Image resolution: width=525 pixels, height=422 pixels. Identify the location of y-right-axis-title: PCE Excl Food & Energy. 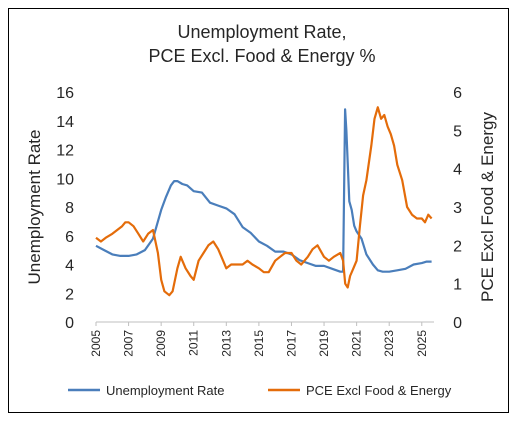
(487, 207).